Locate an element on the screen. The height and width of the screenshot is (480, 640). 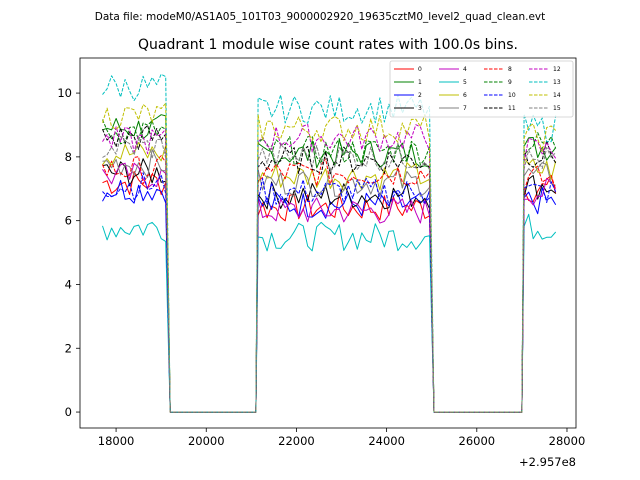
y-tick-label: 6 is located at coordinates (68, 221).